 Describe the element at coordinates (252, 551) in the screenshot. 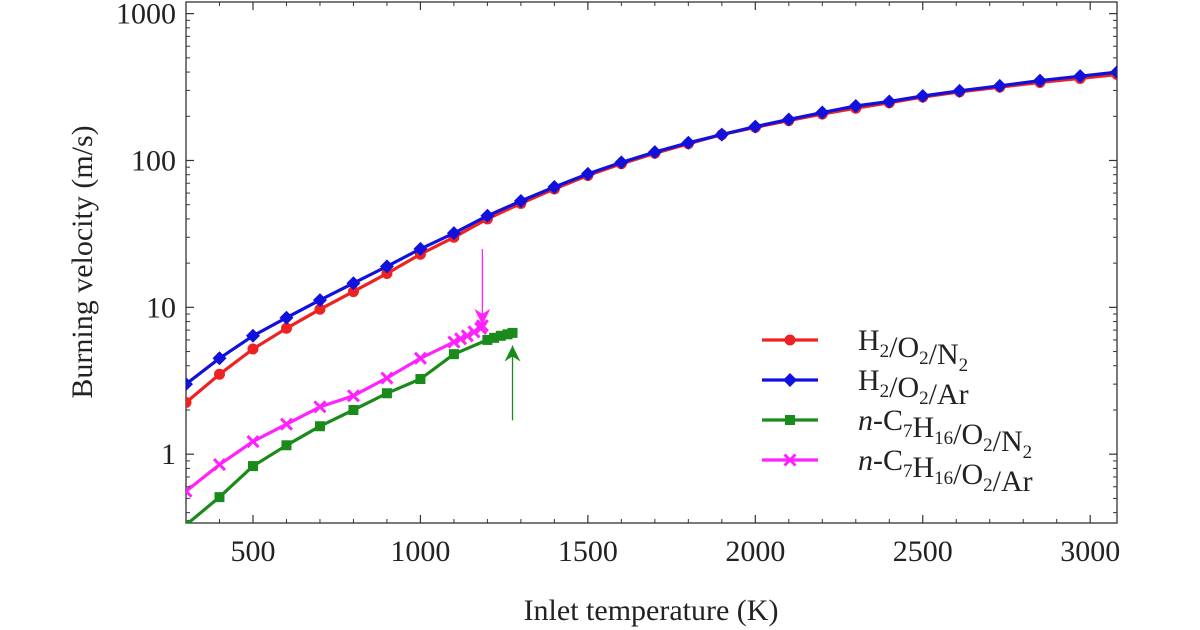

I see `x-tick-label: 500` at that location.